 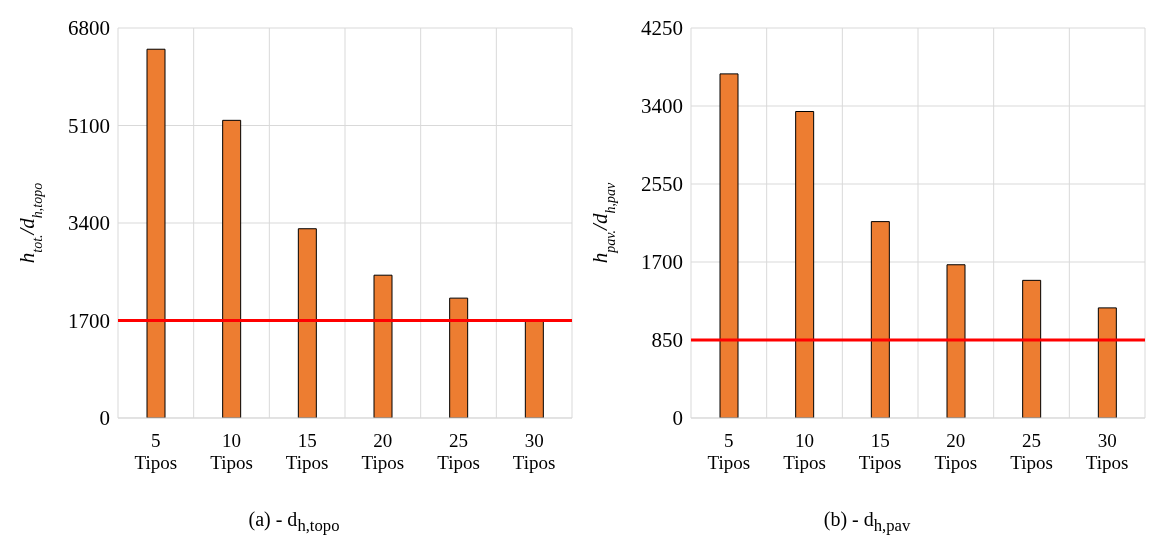 What do you see at coordinates (89, 125) in the screenshot?
I see `y-tick-label: 5100` at bounding box center [89, 125].